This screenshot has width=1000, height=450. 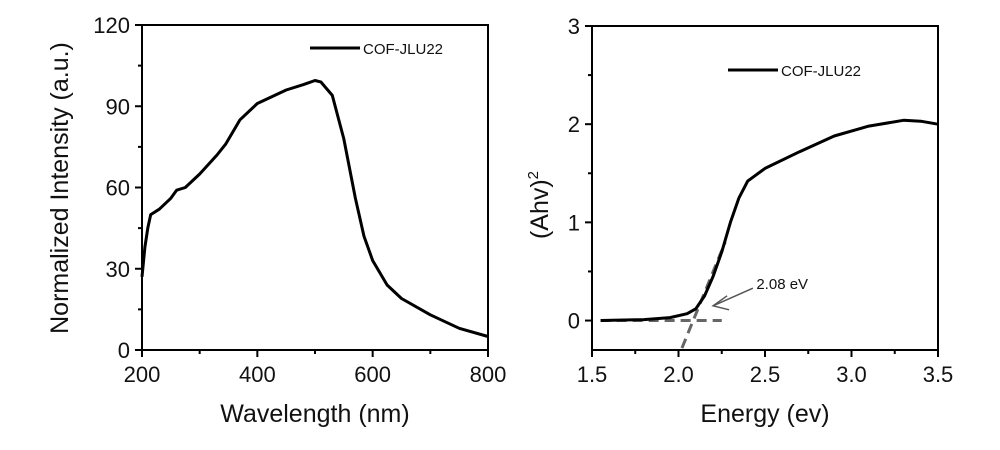 What do you see at coordinates (118, 106) in the screenshot?
I see `y-tick-label: 90` at bounding box center [118, 106].